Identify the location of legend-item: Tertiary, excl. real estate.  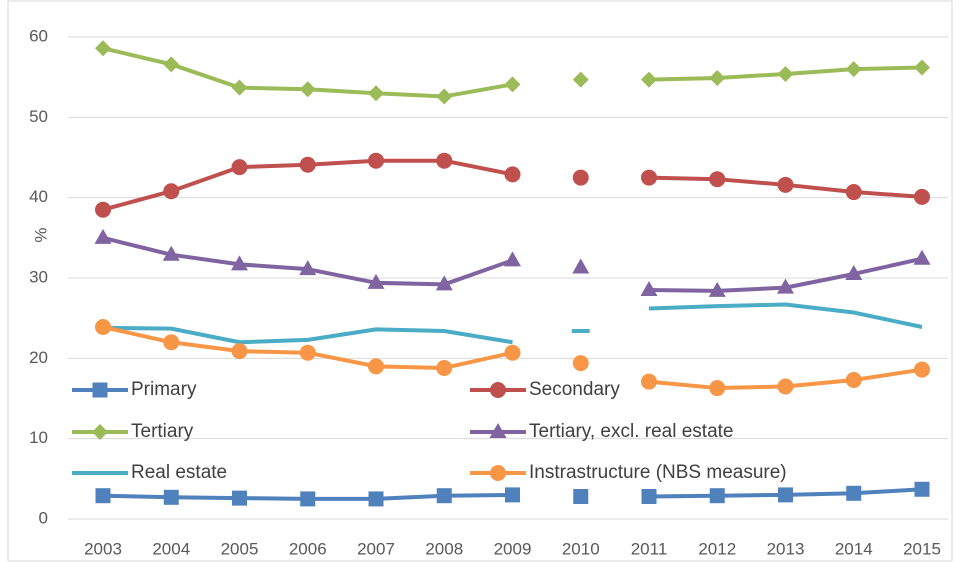
(602, 431).